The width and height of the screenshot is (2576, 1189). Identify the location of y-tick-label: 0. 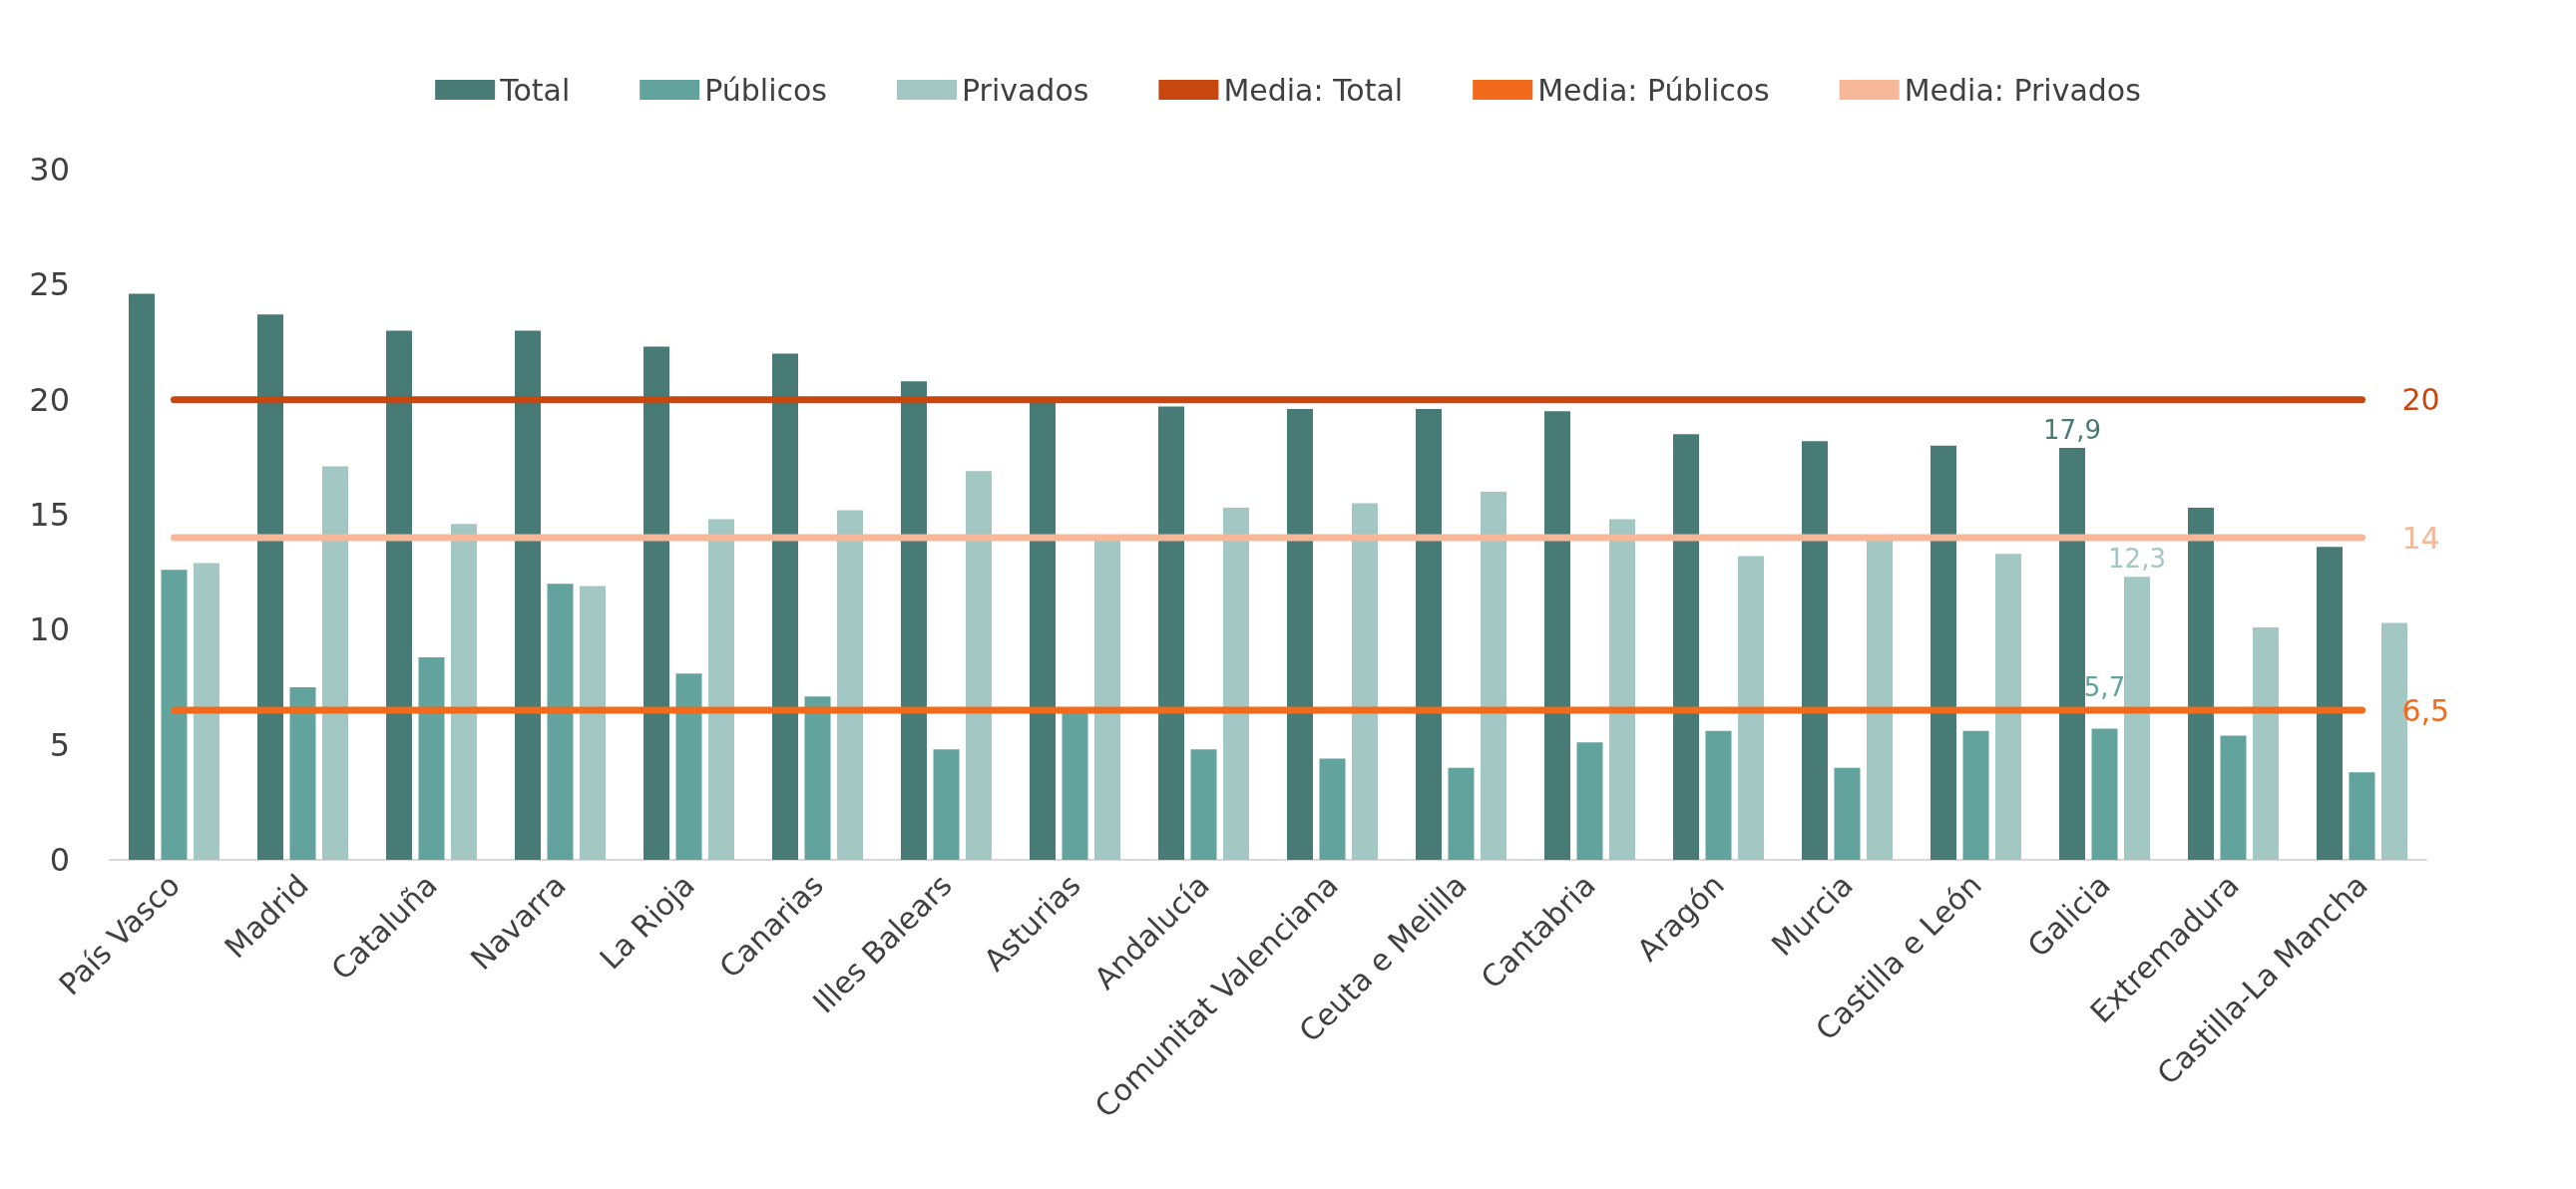
(59, 860).